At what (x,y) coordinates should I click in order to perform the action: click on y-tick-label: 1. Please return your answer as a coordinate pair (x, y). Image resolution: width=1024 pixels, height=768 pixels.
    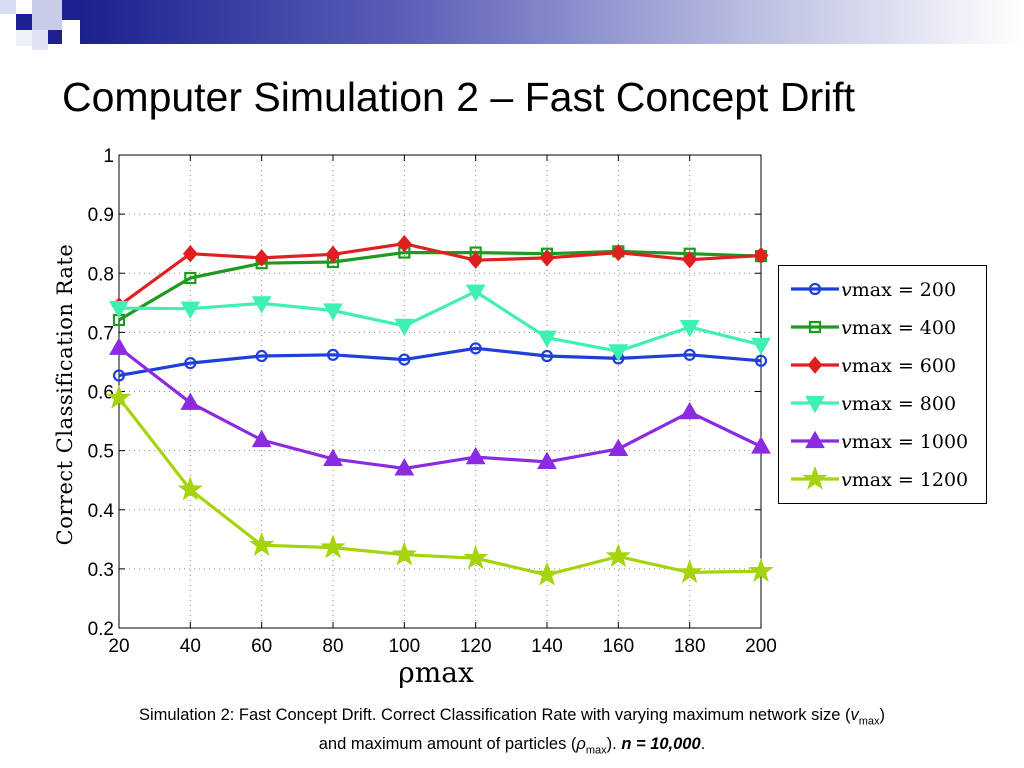
    Looking at the image, I should click on (108, 156).